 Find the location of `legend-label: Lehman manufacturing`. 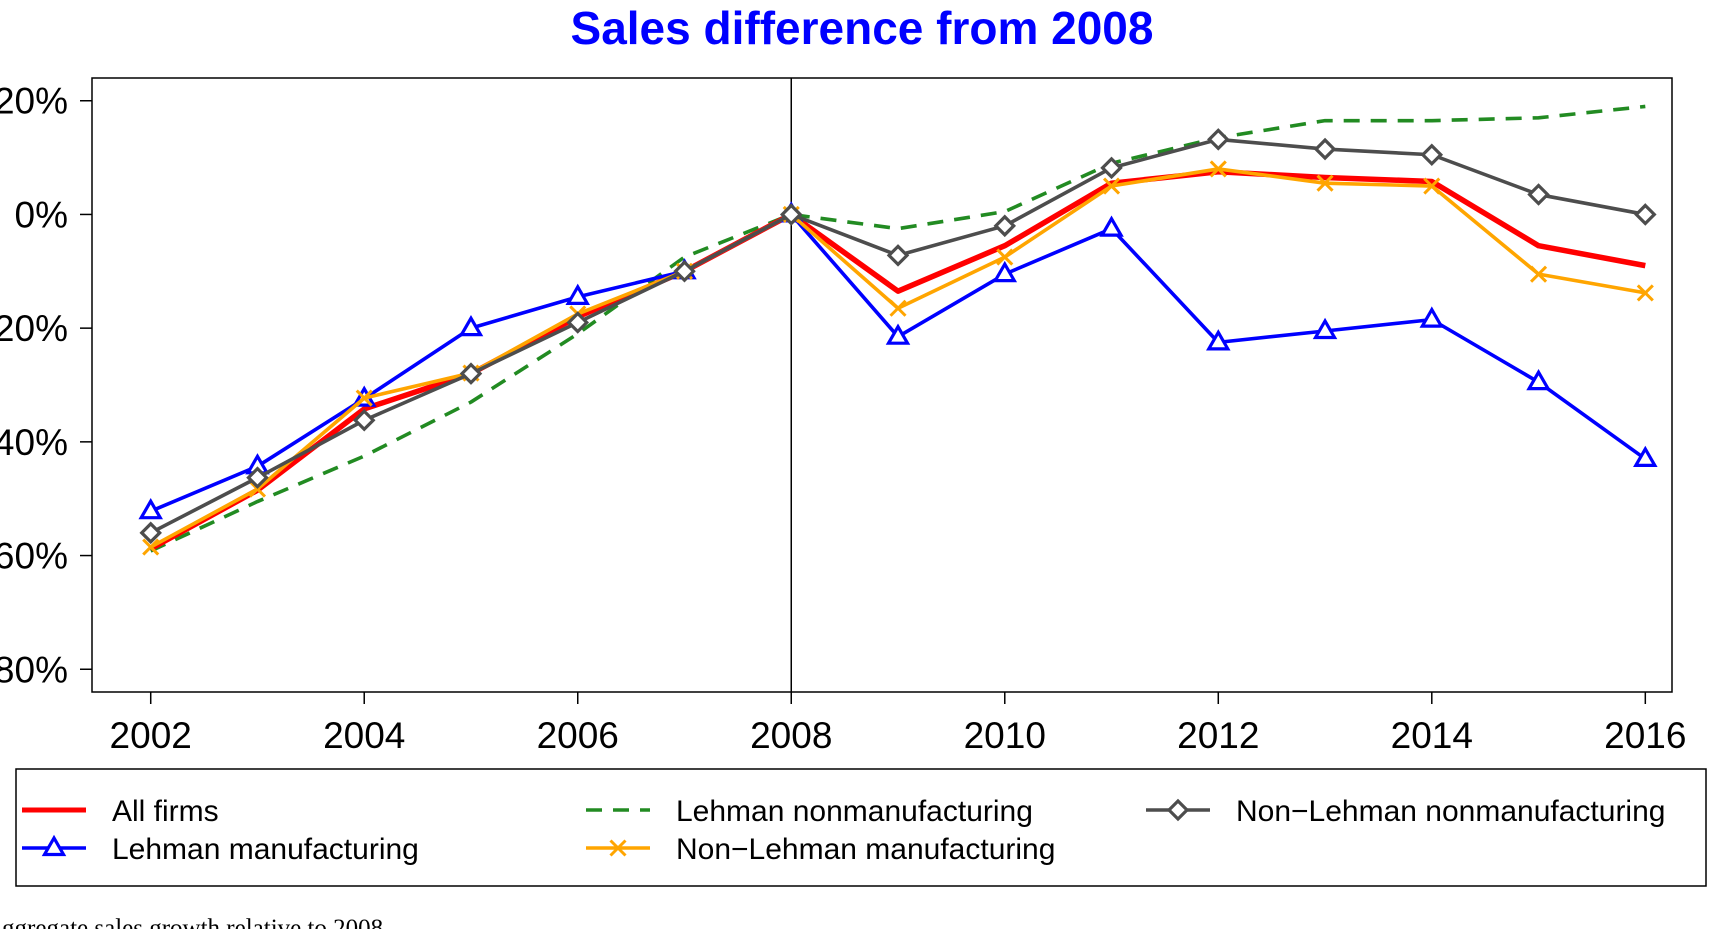

legend-label: Lehman manufacturing is located at coordinates (265, 849).